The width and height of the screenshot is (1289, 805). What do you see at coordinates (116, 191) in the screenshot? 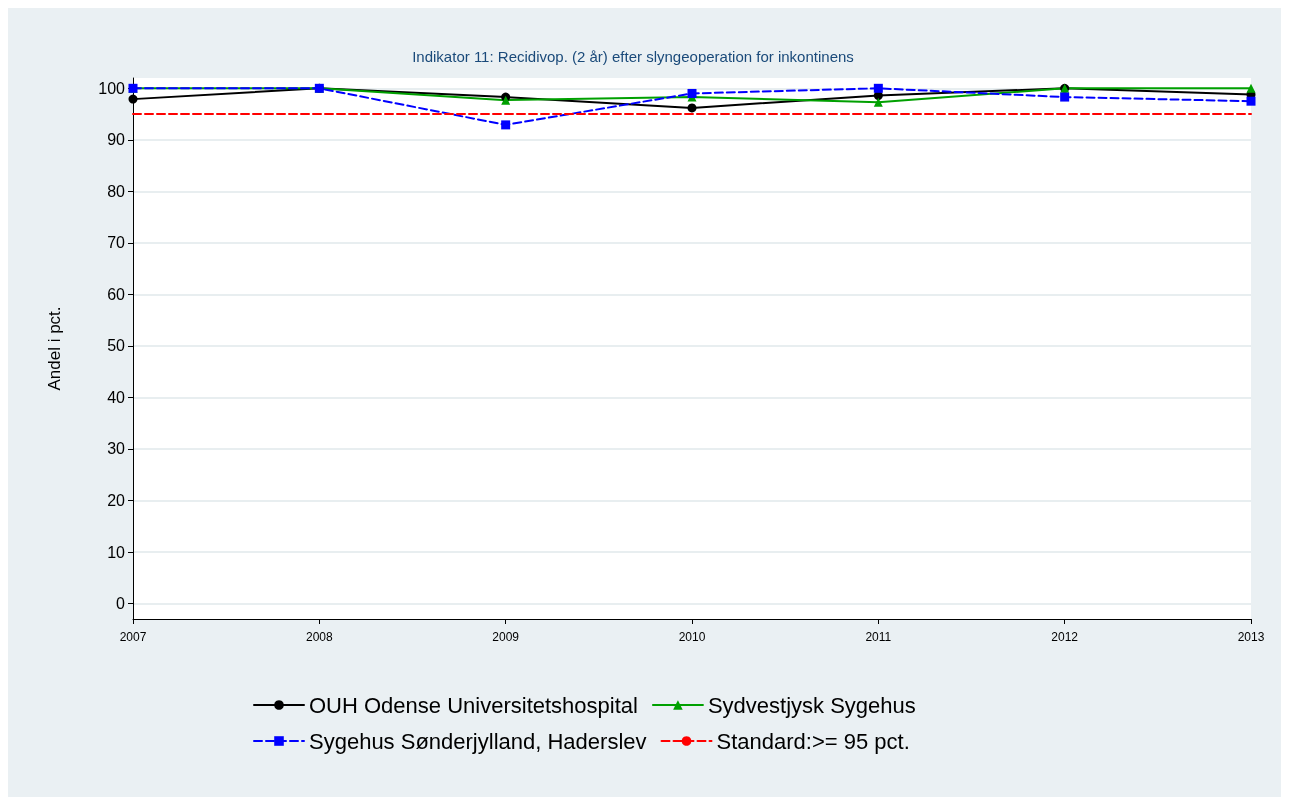
I see `y-tick-label: 80` at bounding box center [116, 191].